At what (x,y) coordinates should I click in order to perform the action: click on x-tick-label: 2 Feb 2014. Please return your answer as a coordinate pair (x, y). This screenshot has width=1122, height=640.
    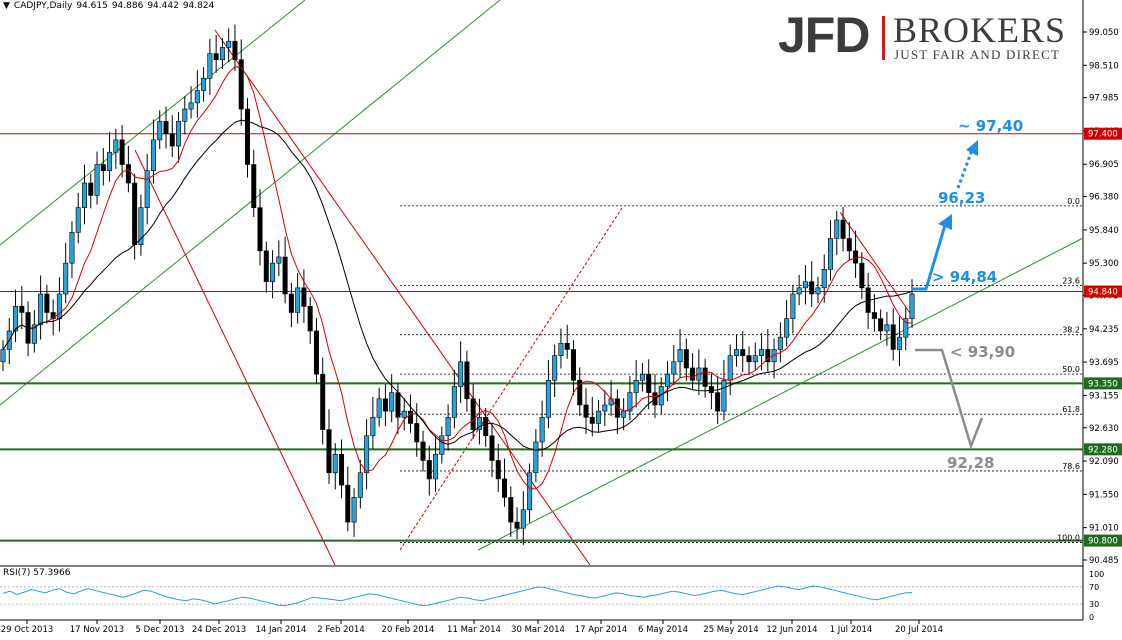
    Looking at the image, I should click on (341, 630).